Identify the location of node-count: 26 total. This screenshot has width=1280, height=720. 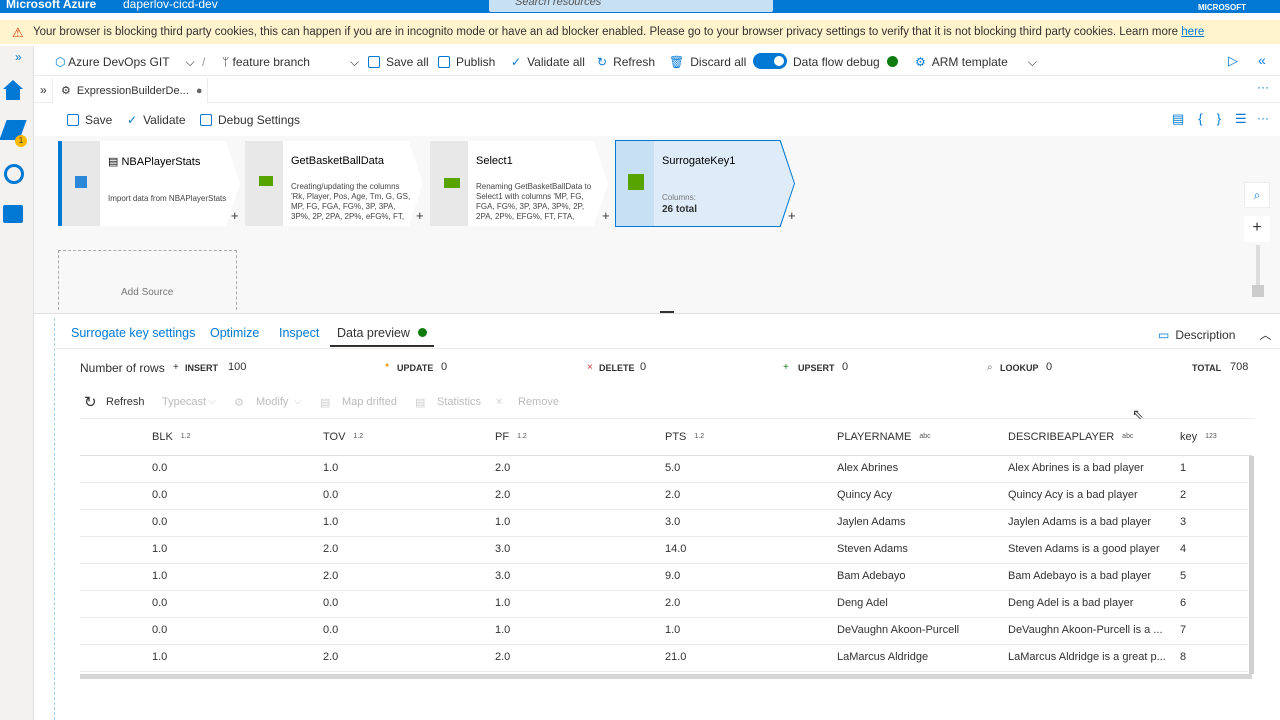
(680, 209).